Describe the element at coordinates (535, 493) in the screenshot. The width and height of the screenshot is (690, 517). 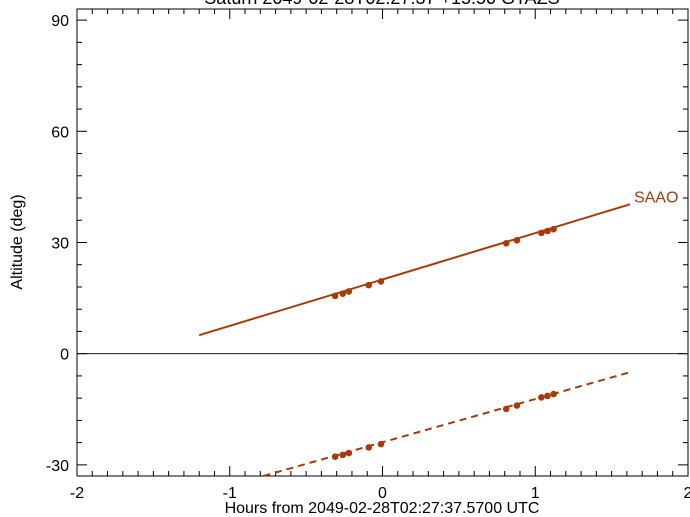
I see `x-tick-label: 1` at that location.